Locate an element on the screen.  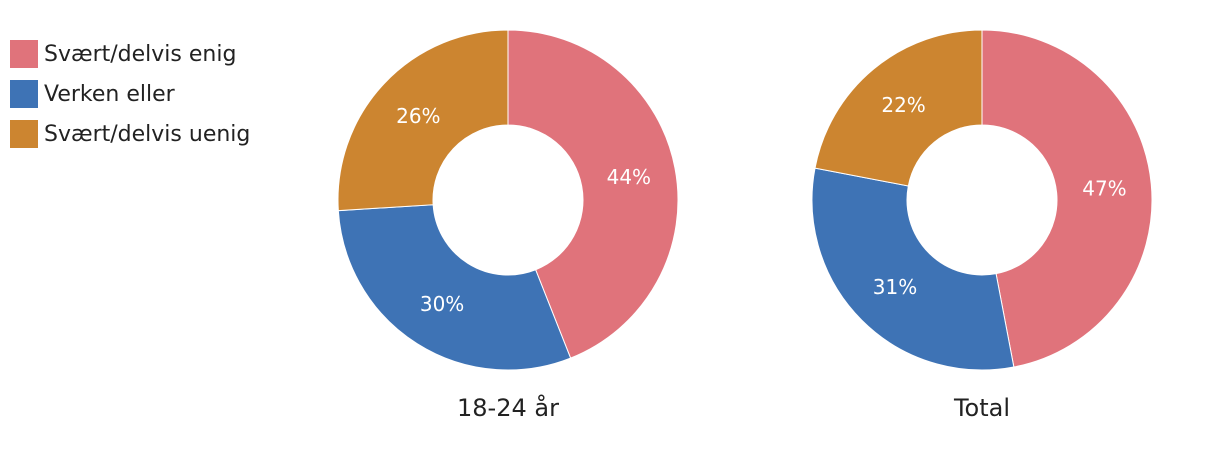
legend-swatch-verken-eller is located at coordinates (24, 94).